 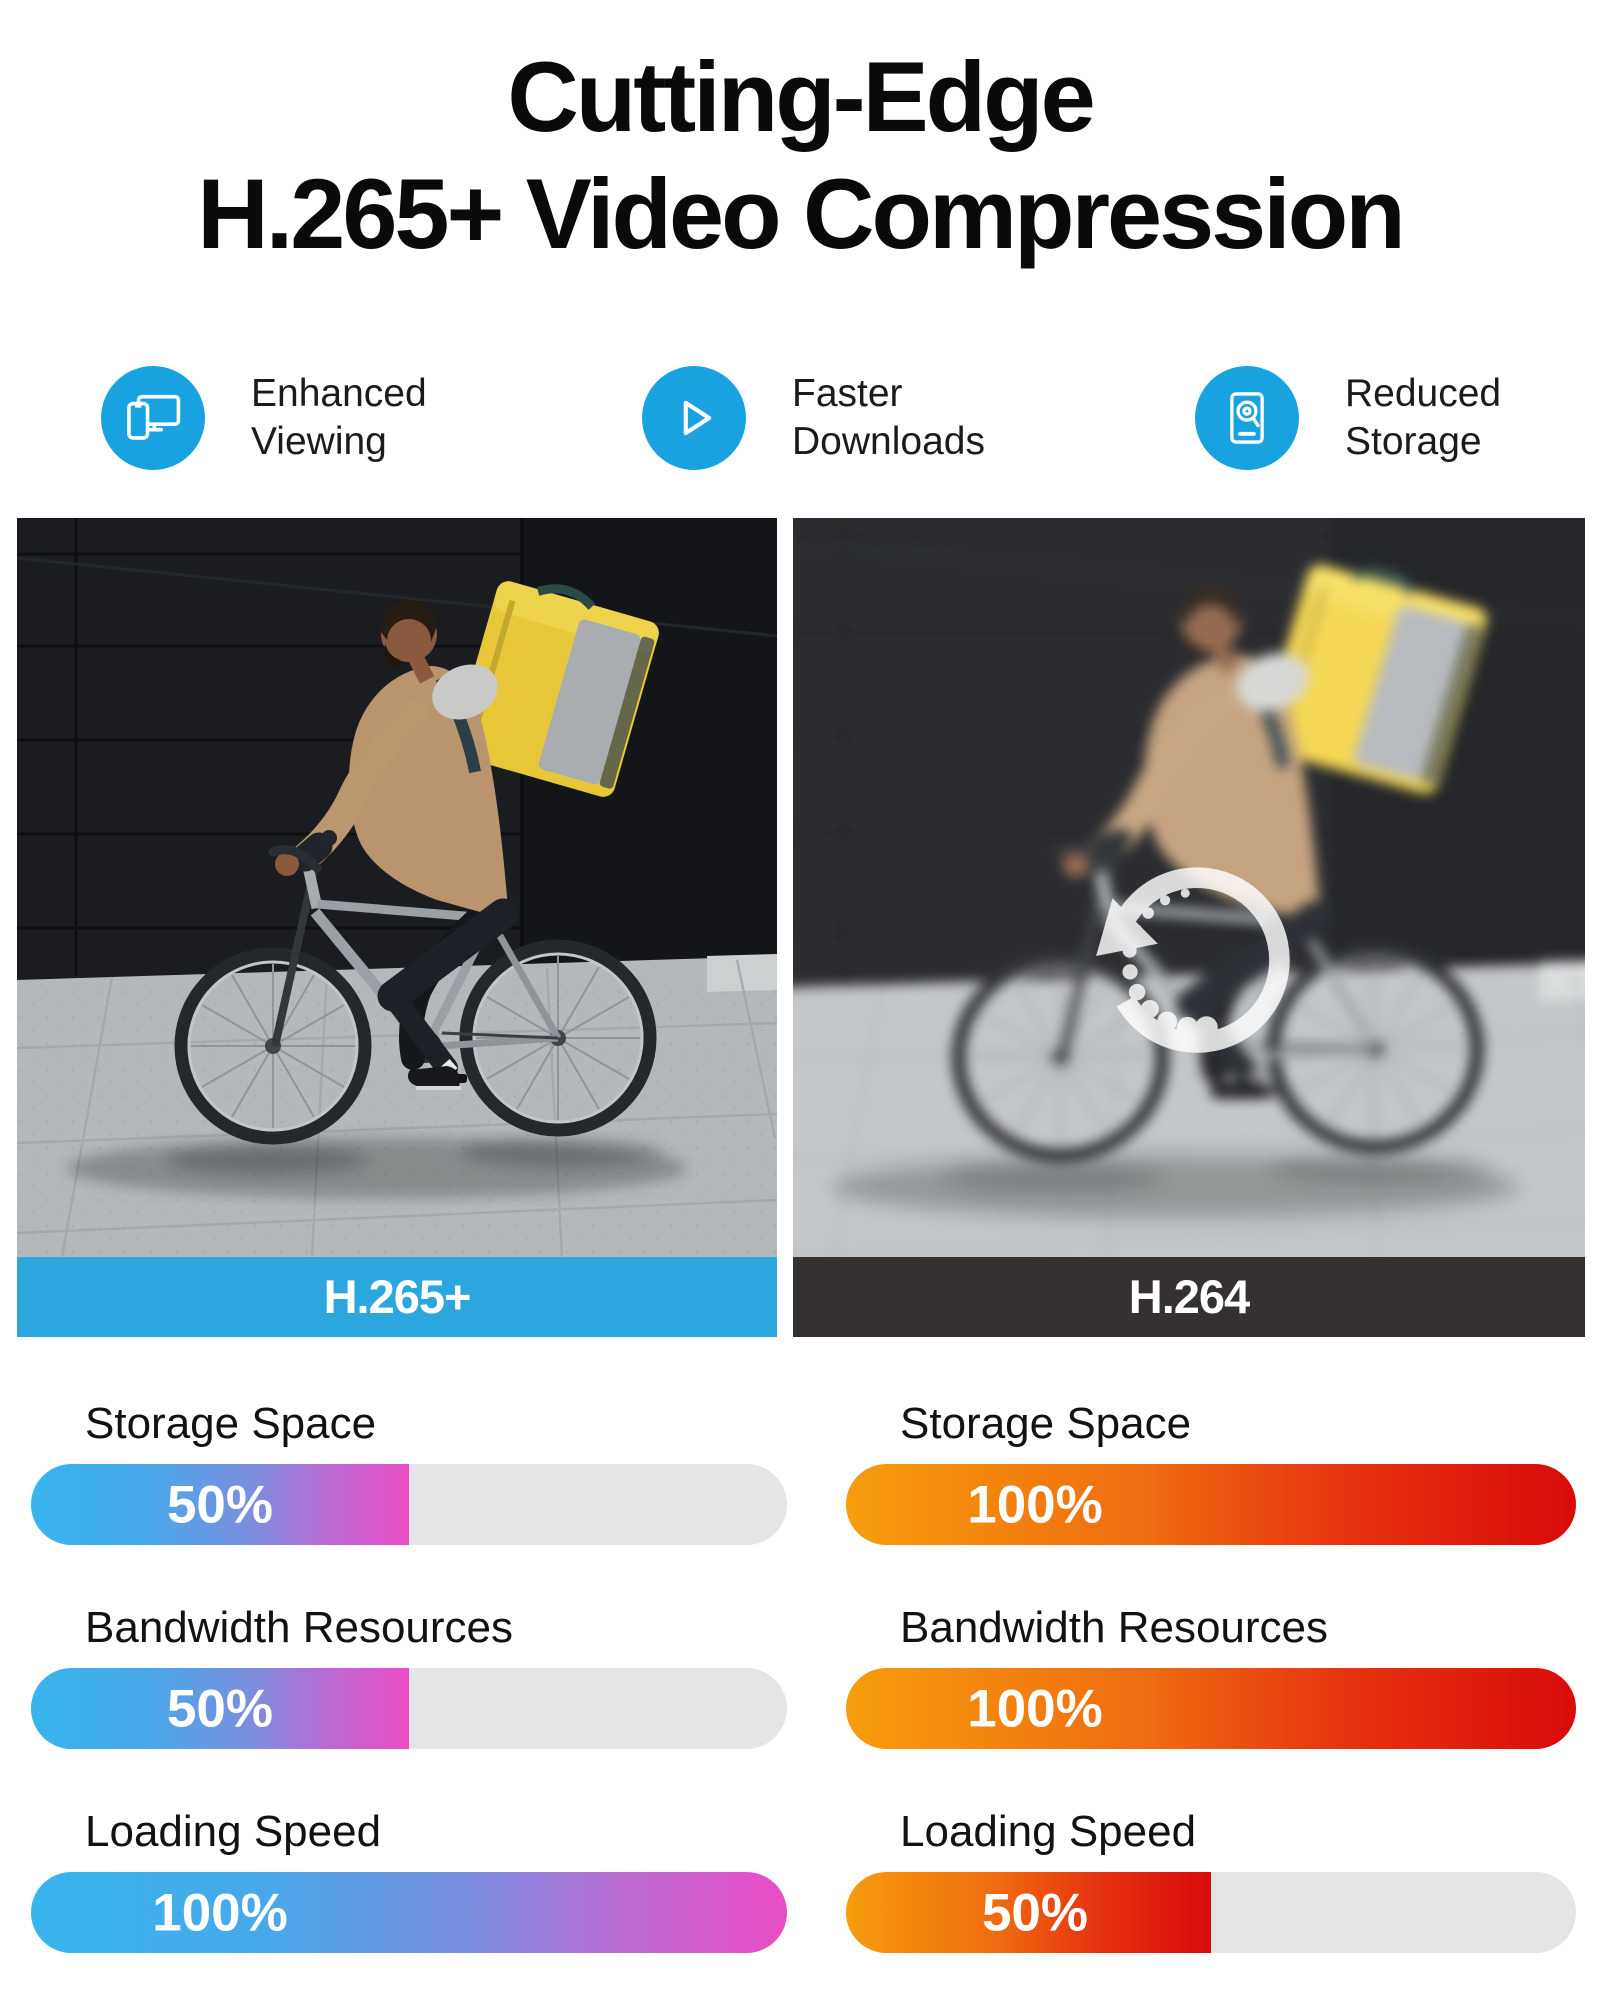 I want to click on metric-storage-space: Storage Space 50%, so click(x=409, y=1471).